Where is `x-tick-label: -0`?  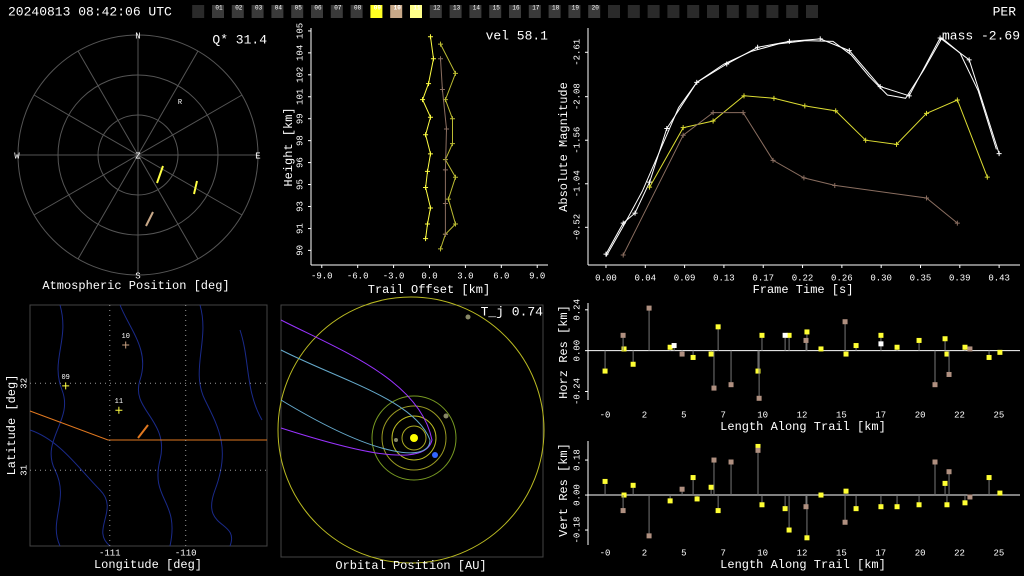
x-tick-label: -0 is located at coordinates (605, 415).